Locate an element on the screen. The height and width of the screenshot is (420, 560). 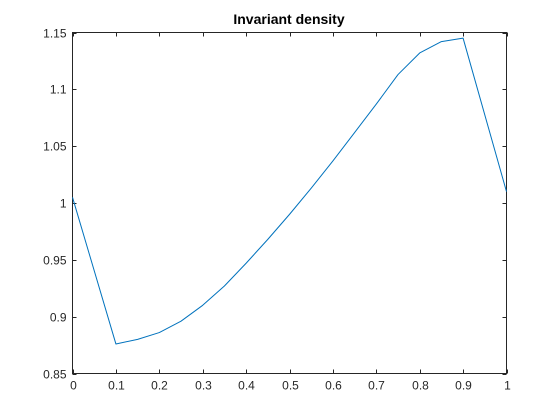
x-tick-label: 0.9 is located at coordinates (463, 386).